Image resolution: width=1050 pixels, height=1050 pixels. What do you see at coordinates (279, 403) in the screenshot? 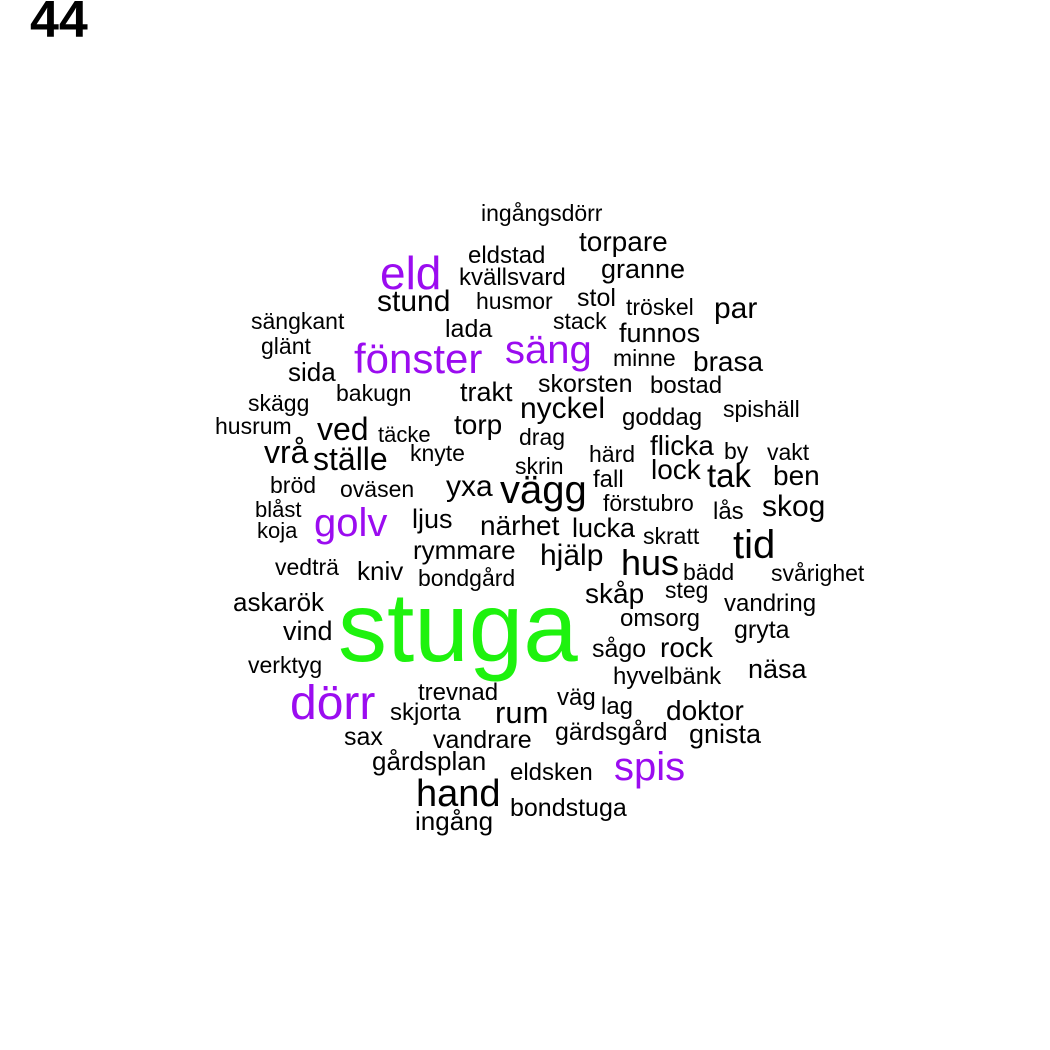
I see `word-skagg: skägg` at bounding box center [279, 403].